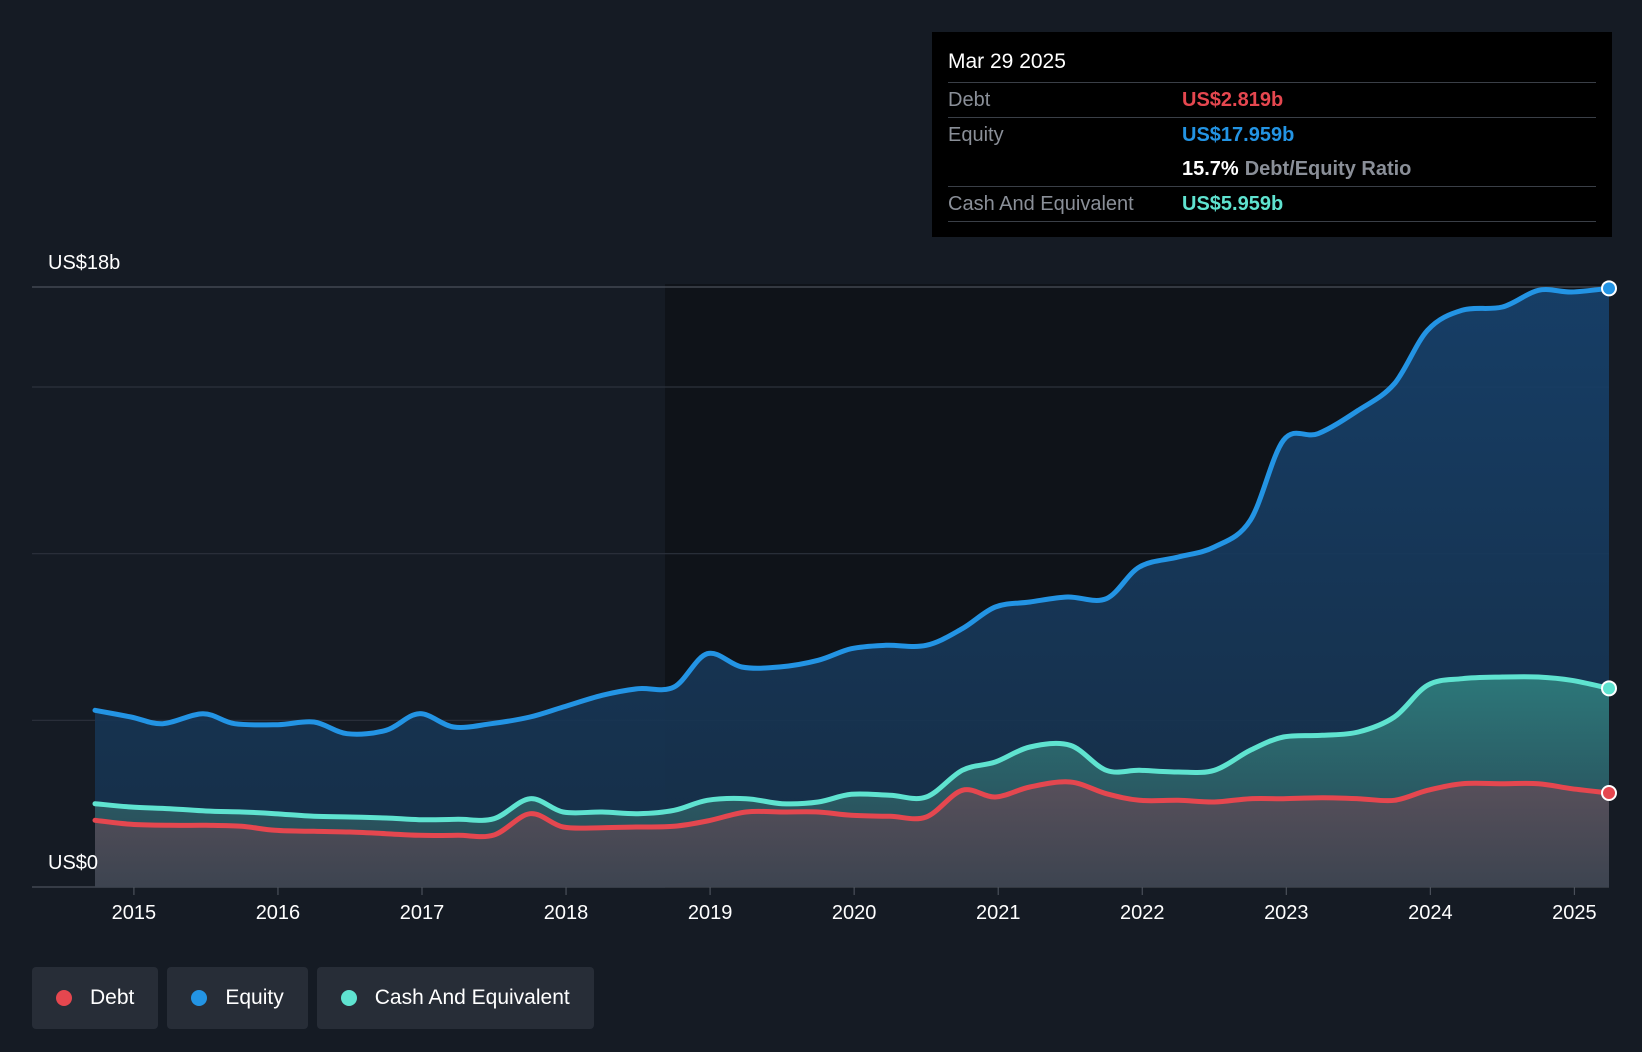 This screenshot has width=1642, height=1052. I want to click on tooltip-date: Mar 29 2025, so click(1272, 64).